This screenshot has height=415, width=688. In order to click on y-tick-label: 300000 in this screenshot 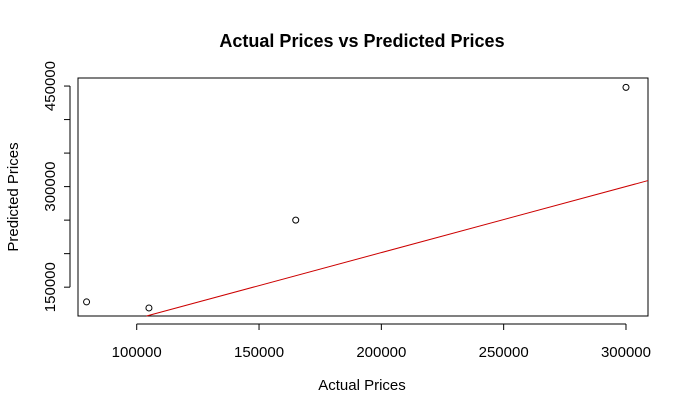, I will do `click(50, 187)`.